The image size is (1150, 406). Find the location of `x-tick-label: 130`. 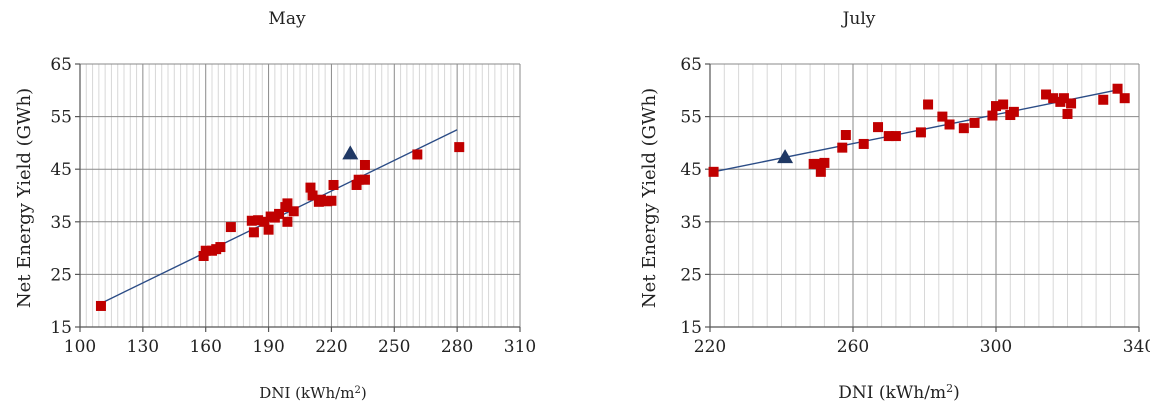

x-tick-label: 130 is located at coordinates (143, 347).